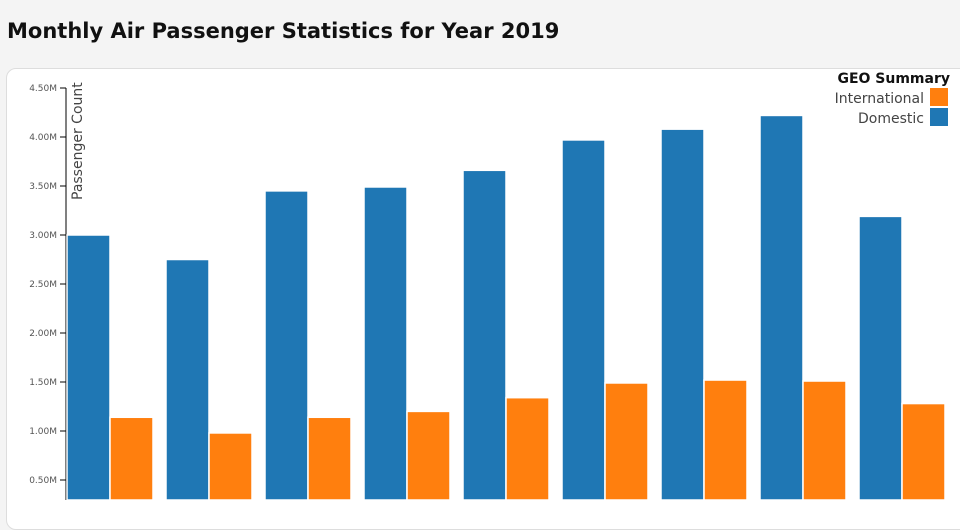 This screenshot has width=960, height=530. What do you see at coordinates (43, 236) in the screenshot?
I see `y-tick-label: 3.00M` at bounding box center [43, 236].